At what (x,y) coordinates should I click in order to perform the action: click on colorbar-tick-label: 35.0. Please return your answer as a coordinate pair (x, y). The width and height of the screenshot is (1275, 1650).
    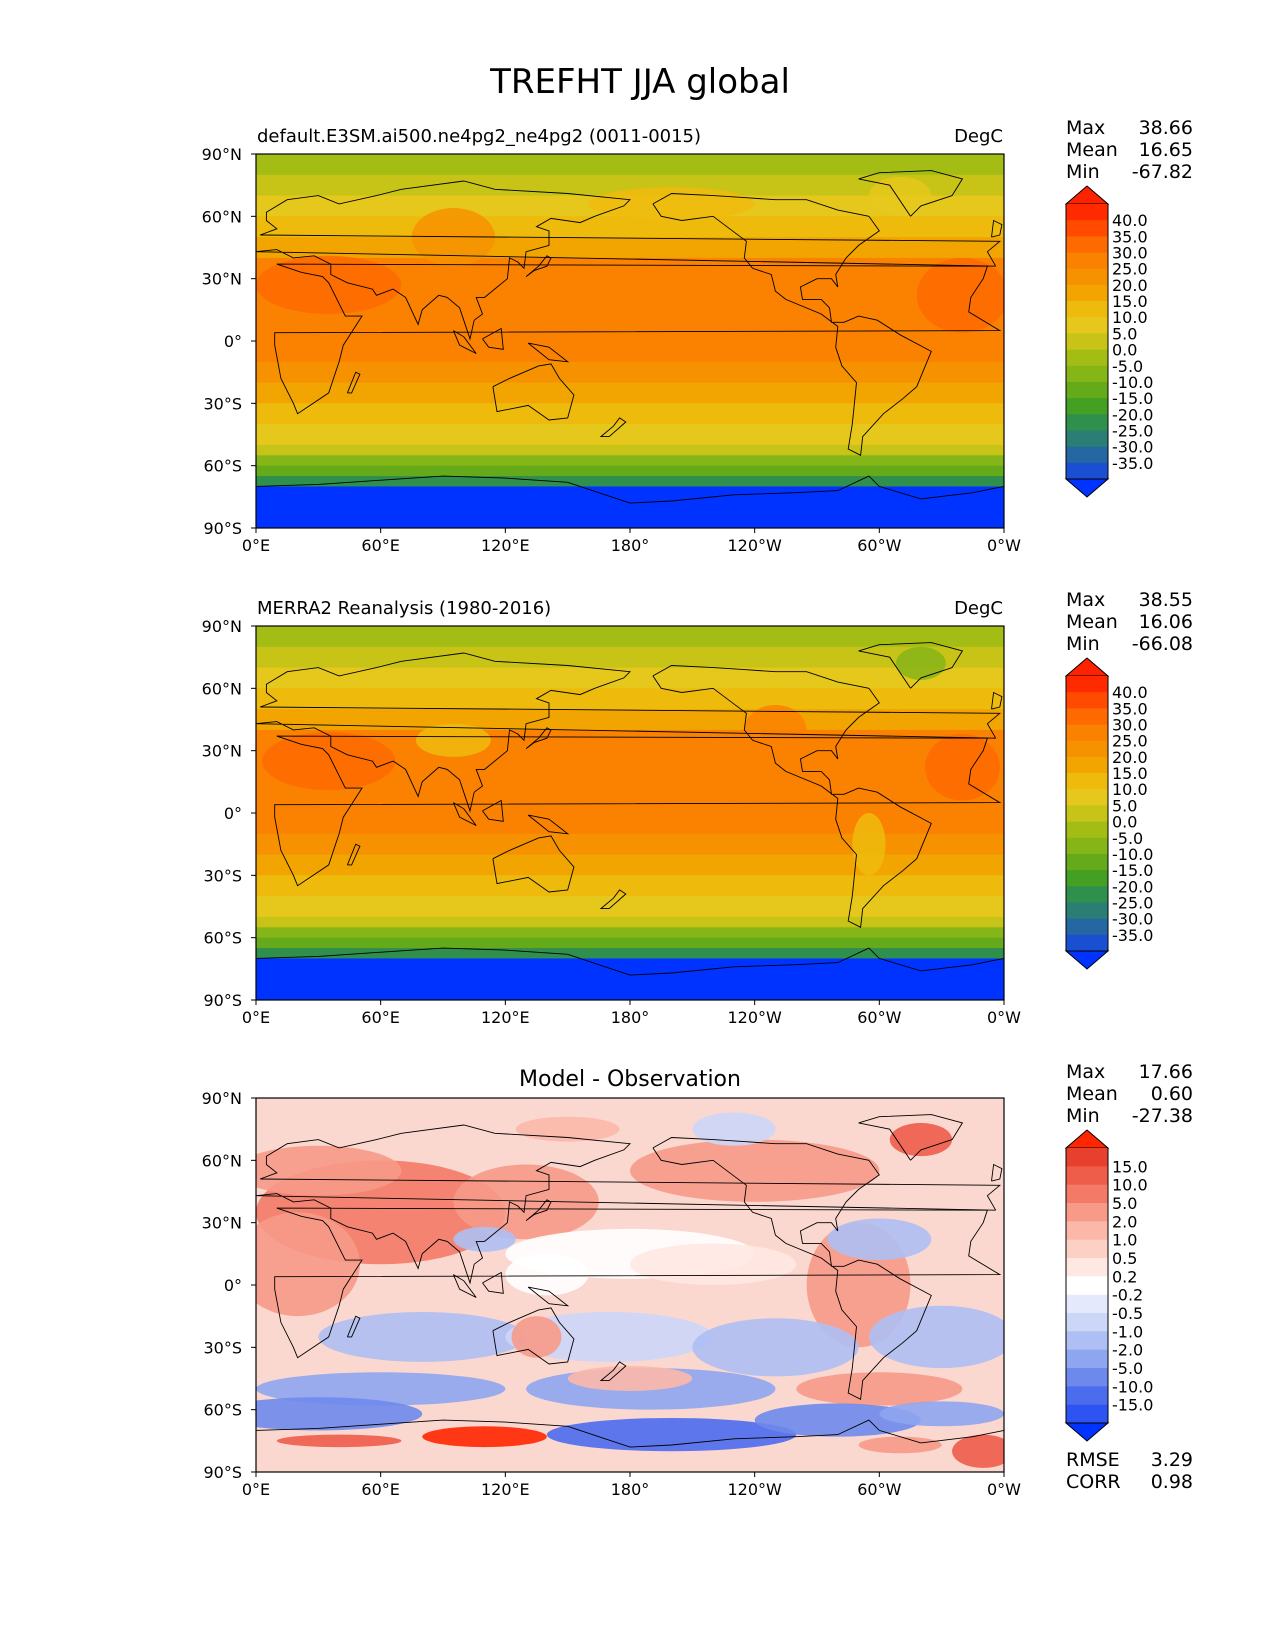
    Looking at the image, I should click on (1130, 236).